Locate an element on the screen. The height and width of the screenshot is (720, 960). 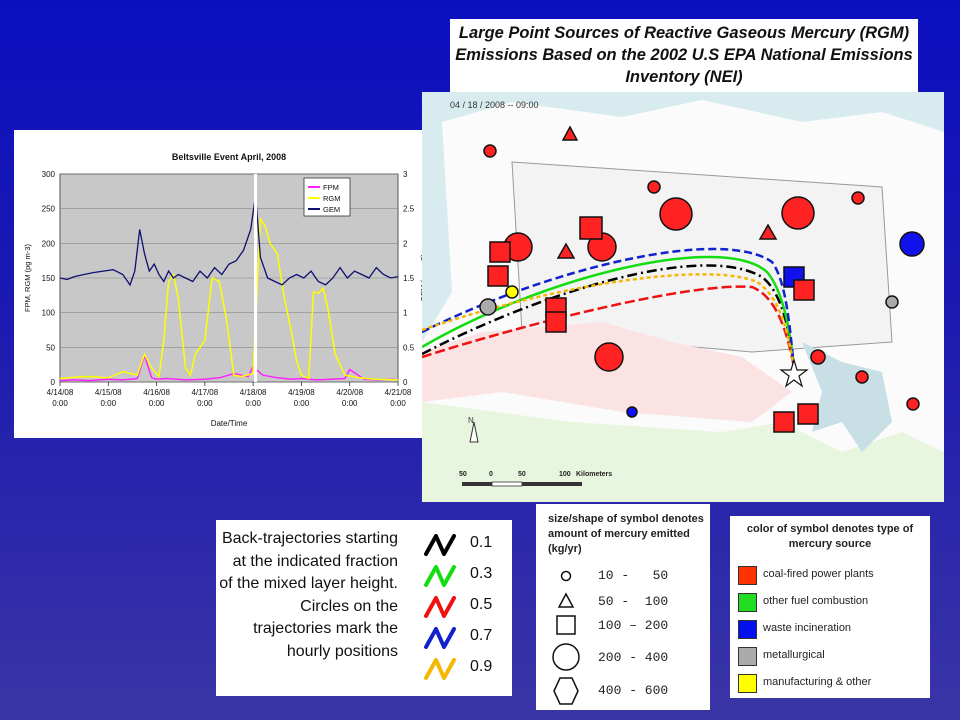
bay-water is located at coordinates (847, 397).